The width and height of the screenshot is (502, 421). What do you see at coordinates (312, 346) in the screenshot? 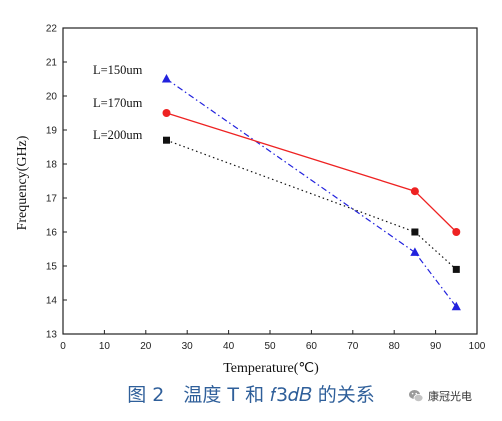
I see `x-tick-label: 60` at bounding box center [312, 346].